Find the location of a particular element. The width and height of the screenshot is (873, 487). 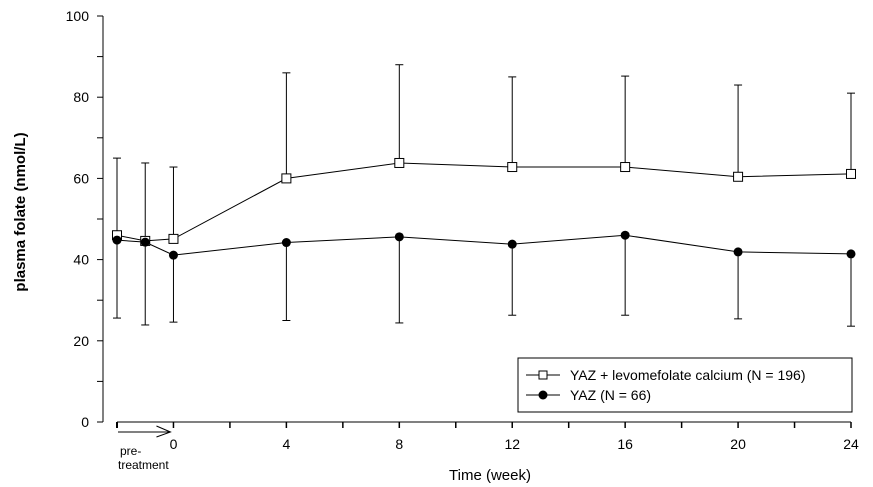

annotation-line-1: pre- is located at coordinates (130, 451).